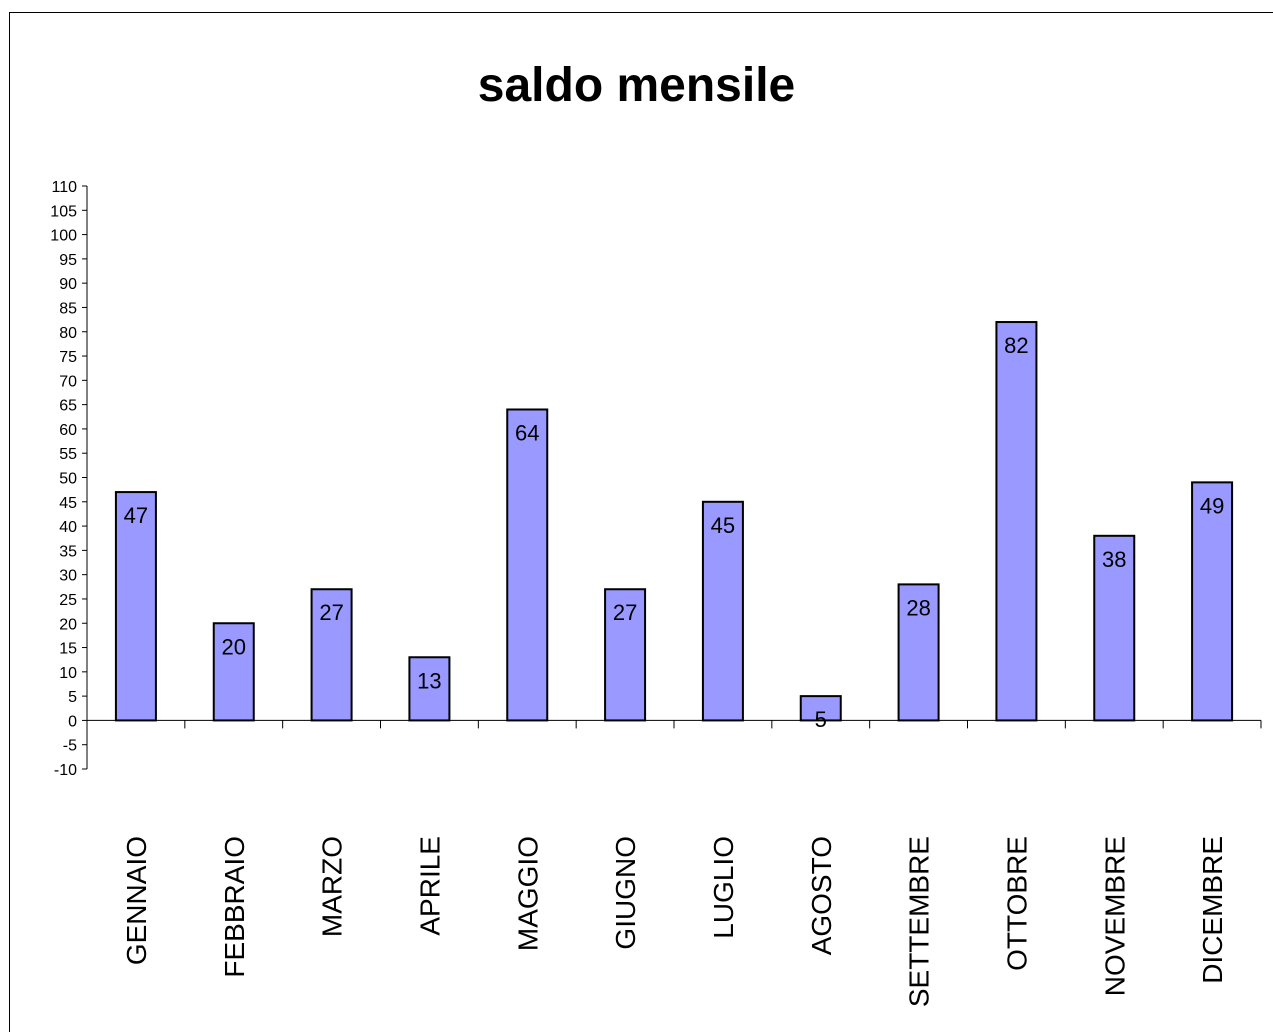  I want to click on bar-giugno, so click(625, 655).